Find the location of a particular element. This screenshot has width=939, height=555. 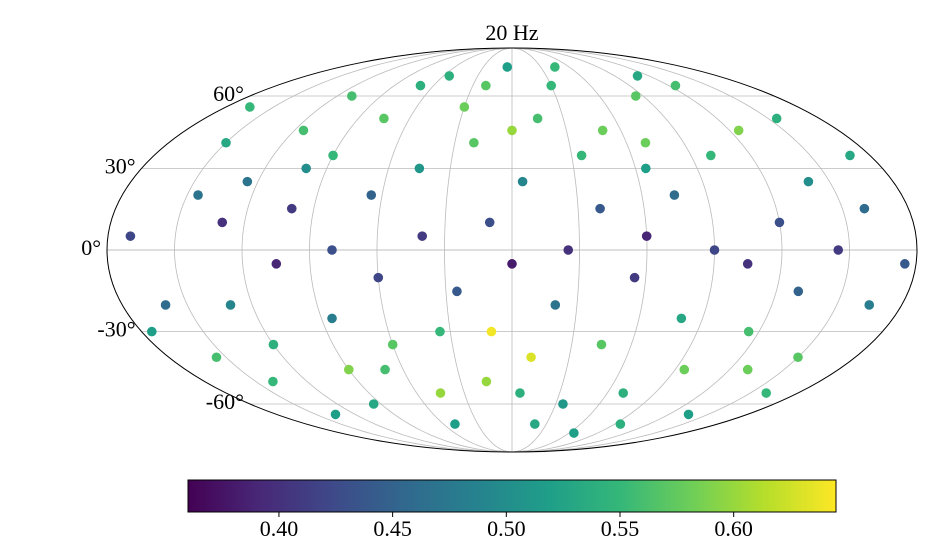

colorbar-tick-label: 0.60 is located at coordinates (733, 528).